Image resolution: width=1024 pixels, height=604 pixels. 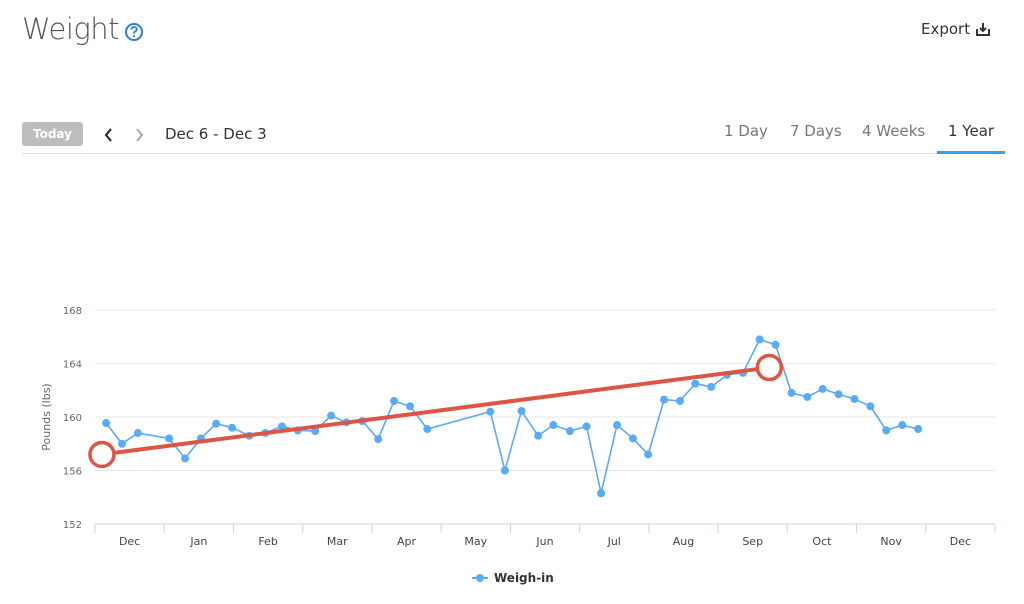 I want to click on y-tick-label: 152, so click(x=72, y=525).